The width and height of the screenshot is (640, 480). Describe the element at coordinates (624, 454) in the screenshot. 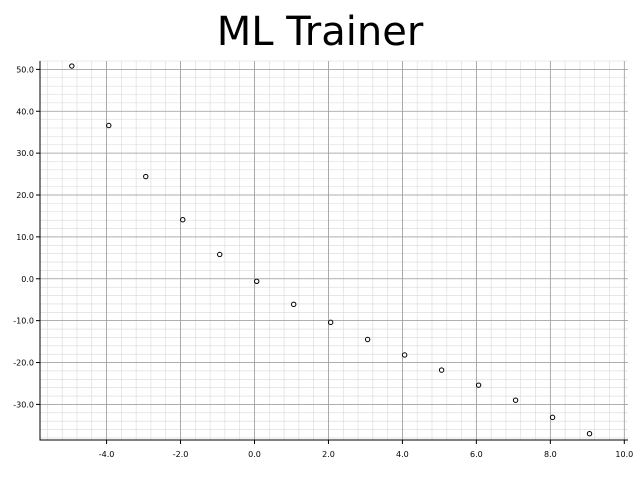

I see `x-tick-label: 10.0` at that location.